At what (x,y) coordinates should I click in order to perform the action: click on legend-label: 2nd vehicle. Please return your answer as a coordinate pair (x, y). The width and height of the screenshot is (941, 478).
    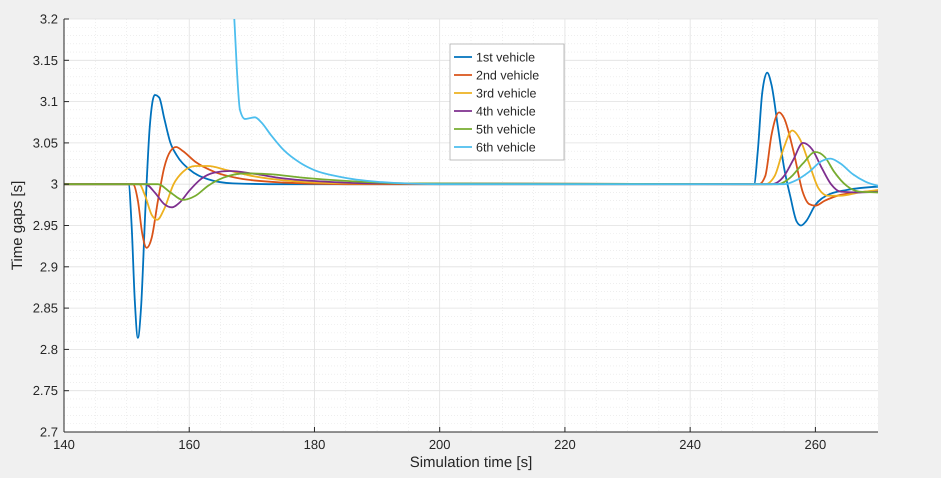
    Looking at the image, I should click on (508, 75).